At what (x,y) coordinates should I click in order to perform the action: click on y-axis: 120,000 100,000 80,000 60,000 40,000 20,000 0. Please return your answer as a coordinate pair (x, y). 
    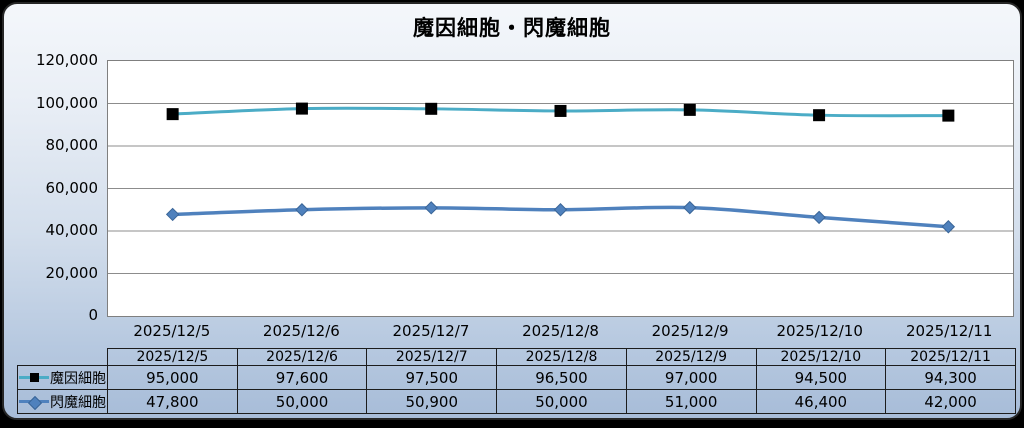
    Looking at the image, I should click on (51, 169).